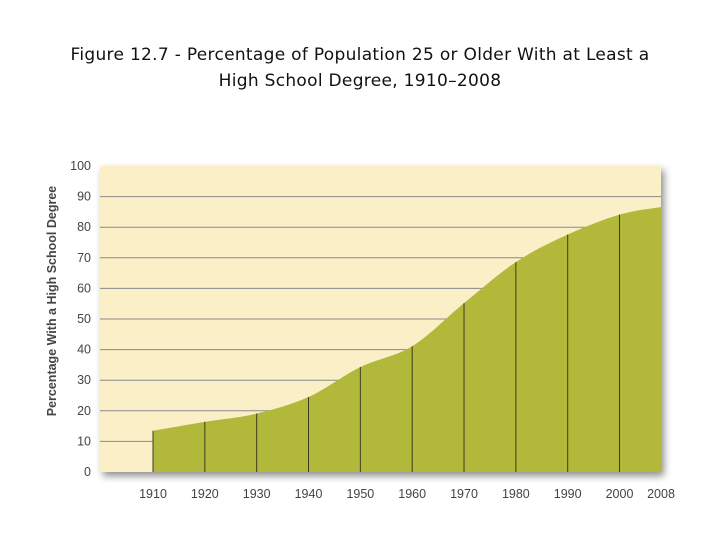 This screenshot has height=540, width=720. What do you see at coordinates (84, 258) in the screenshot?
I see `y-tick-label: 70` at bounding box center [84, 258].